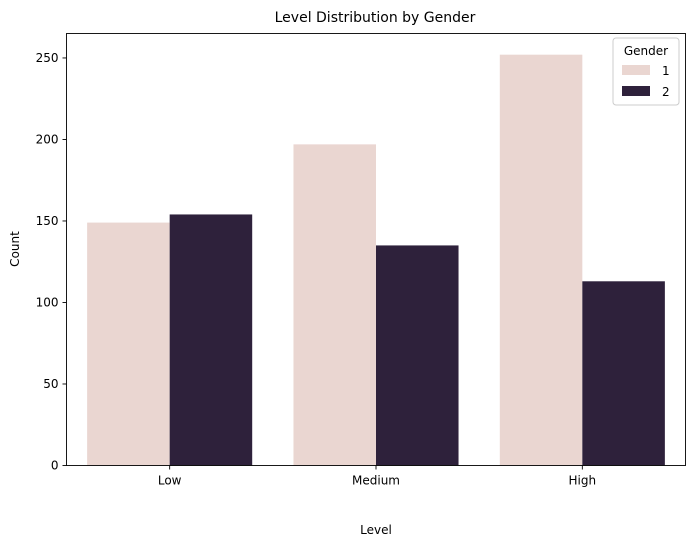 The image size is (695, 551). I want to click on x-axis-ticks: Low Medium High, so click(377, 476).